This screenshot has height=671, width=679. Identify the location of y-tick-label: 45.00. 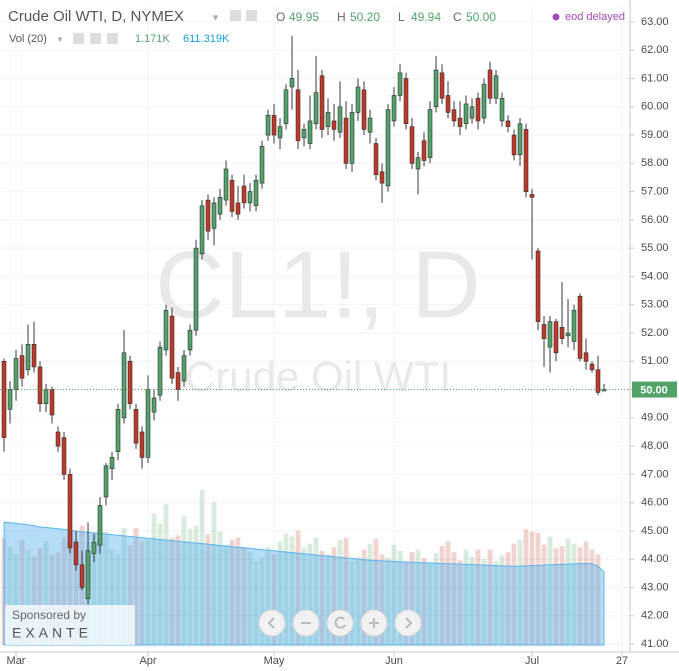
(655, 531).